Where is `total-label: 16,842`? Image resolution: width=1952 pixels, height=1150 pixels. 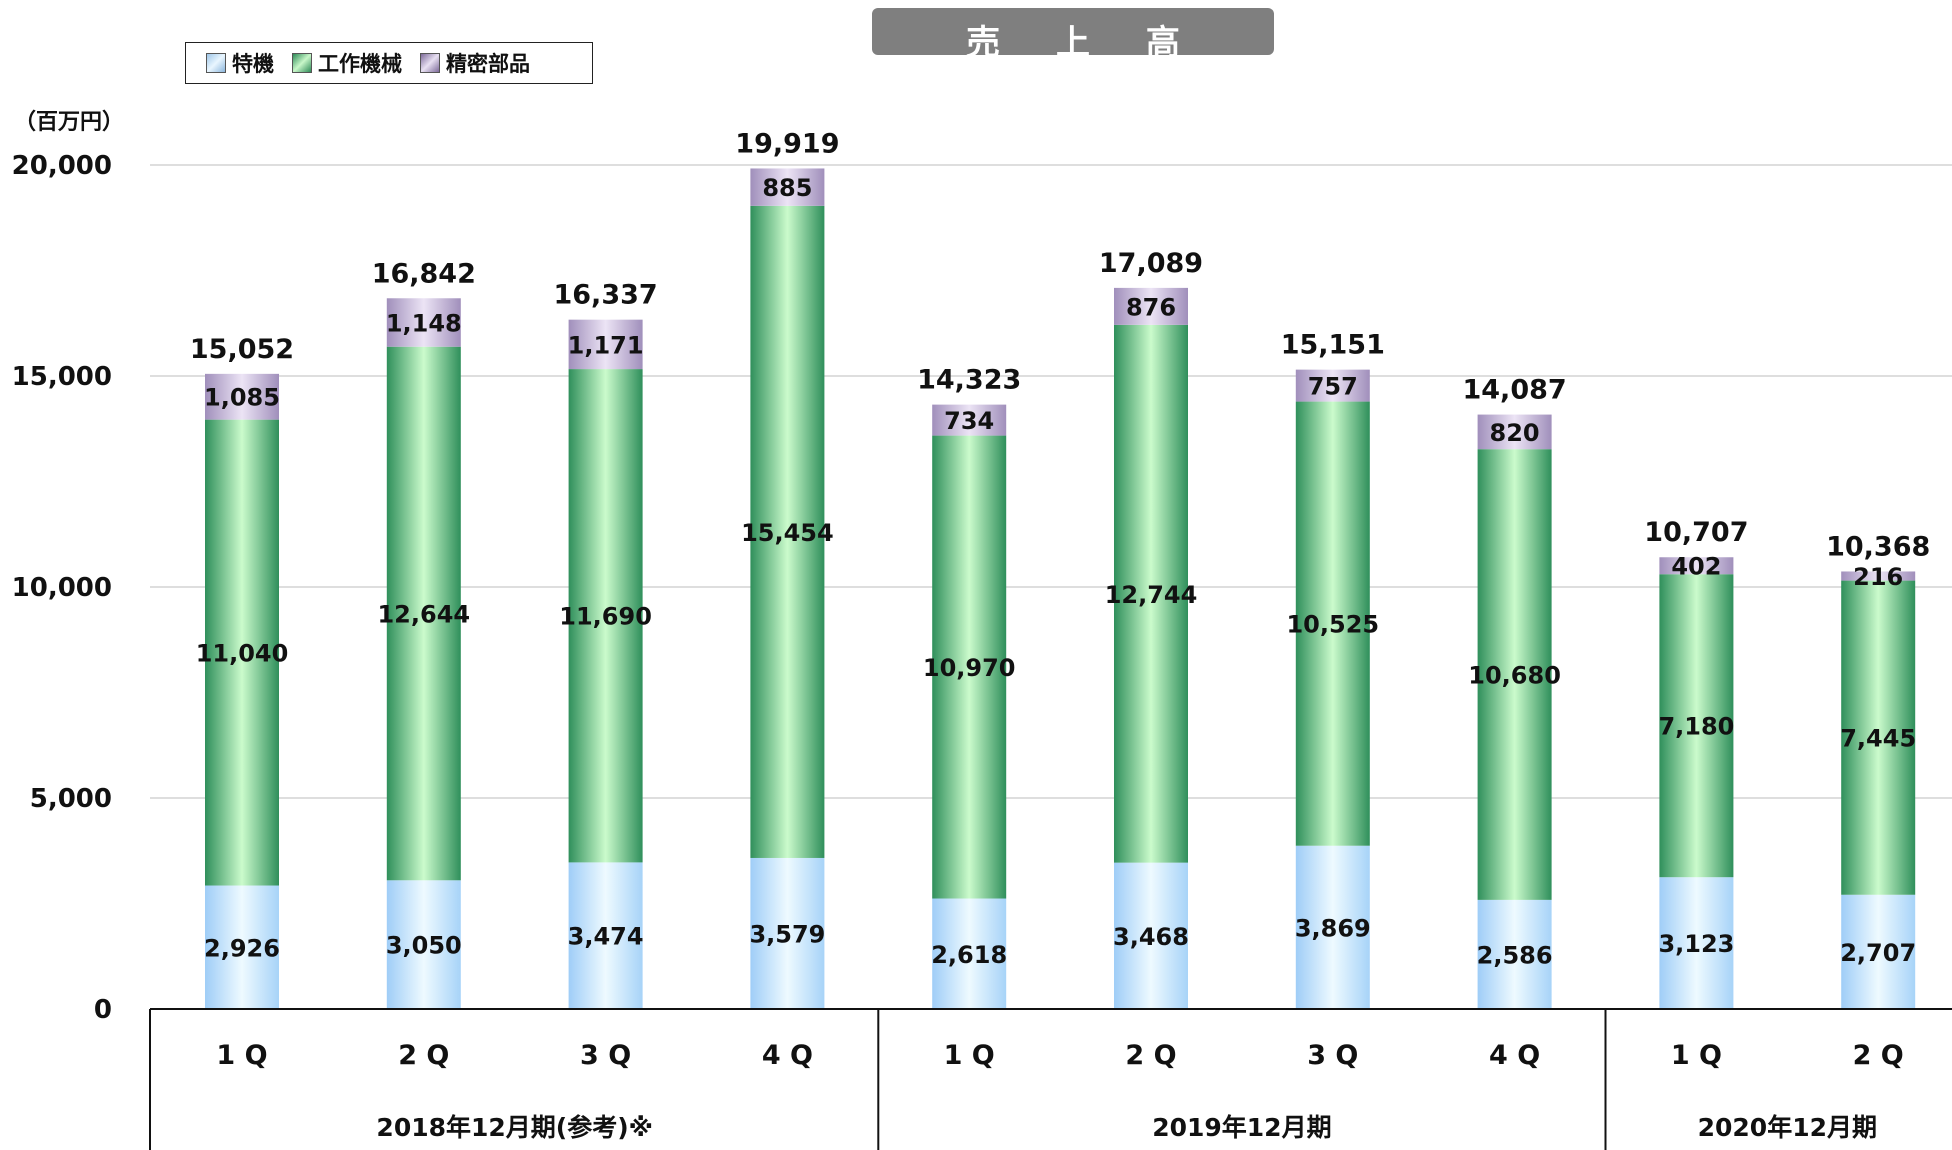 total-label: 16,842 is located at coordinates (424, 273).